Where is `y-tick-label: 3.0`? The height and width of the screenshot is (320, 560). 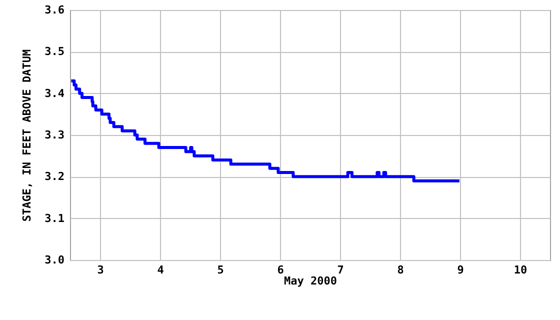 y-tick-label: 3.0 is located at coordinates (54, 260).